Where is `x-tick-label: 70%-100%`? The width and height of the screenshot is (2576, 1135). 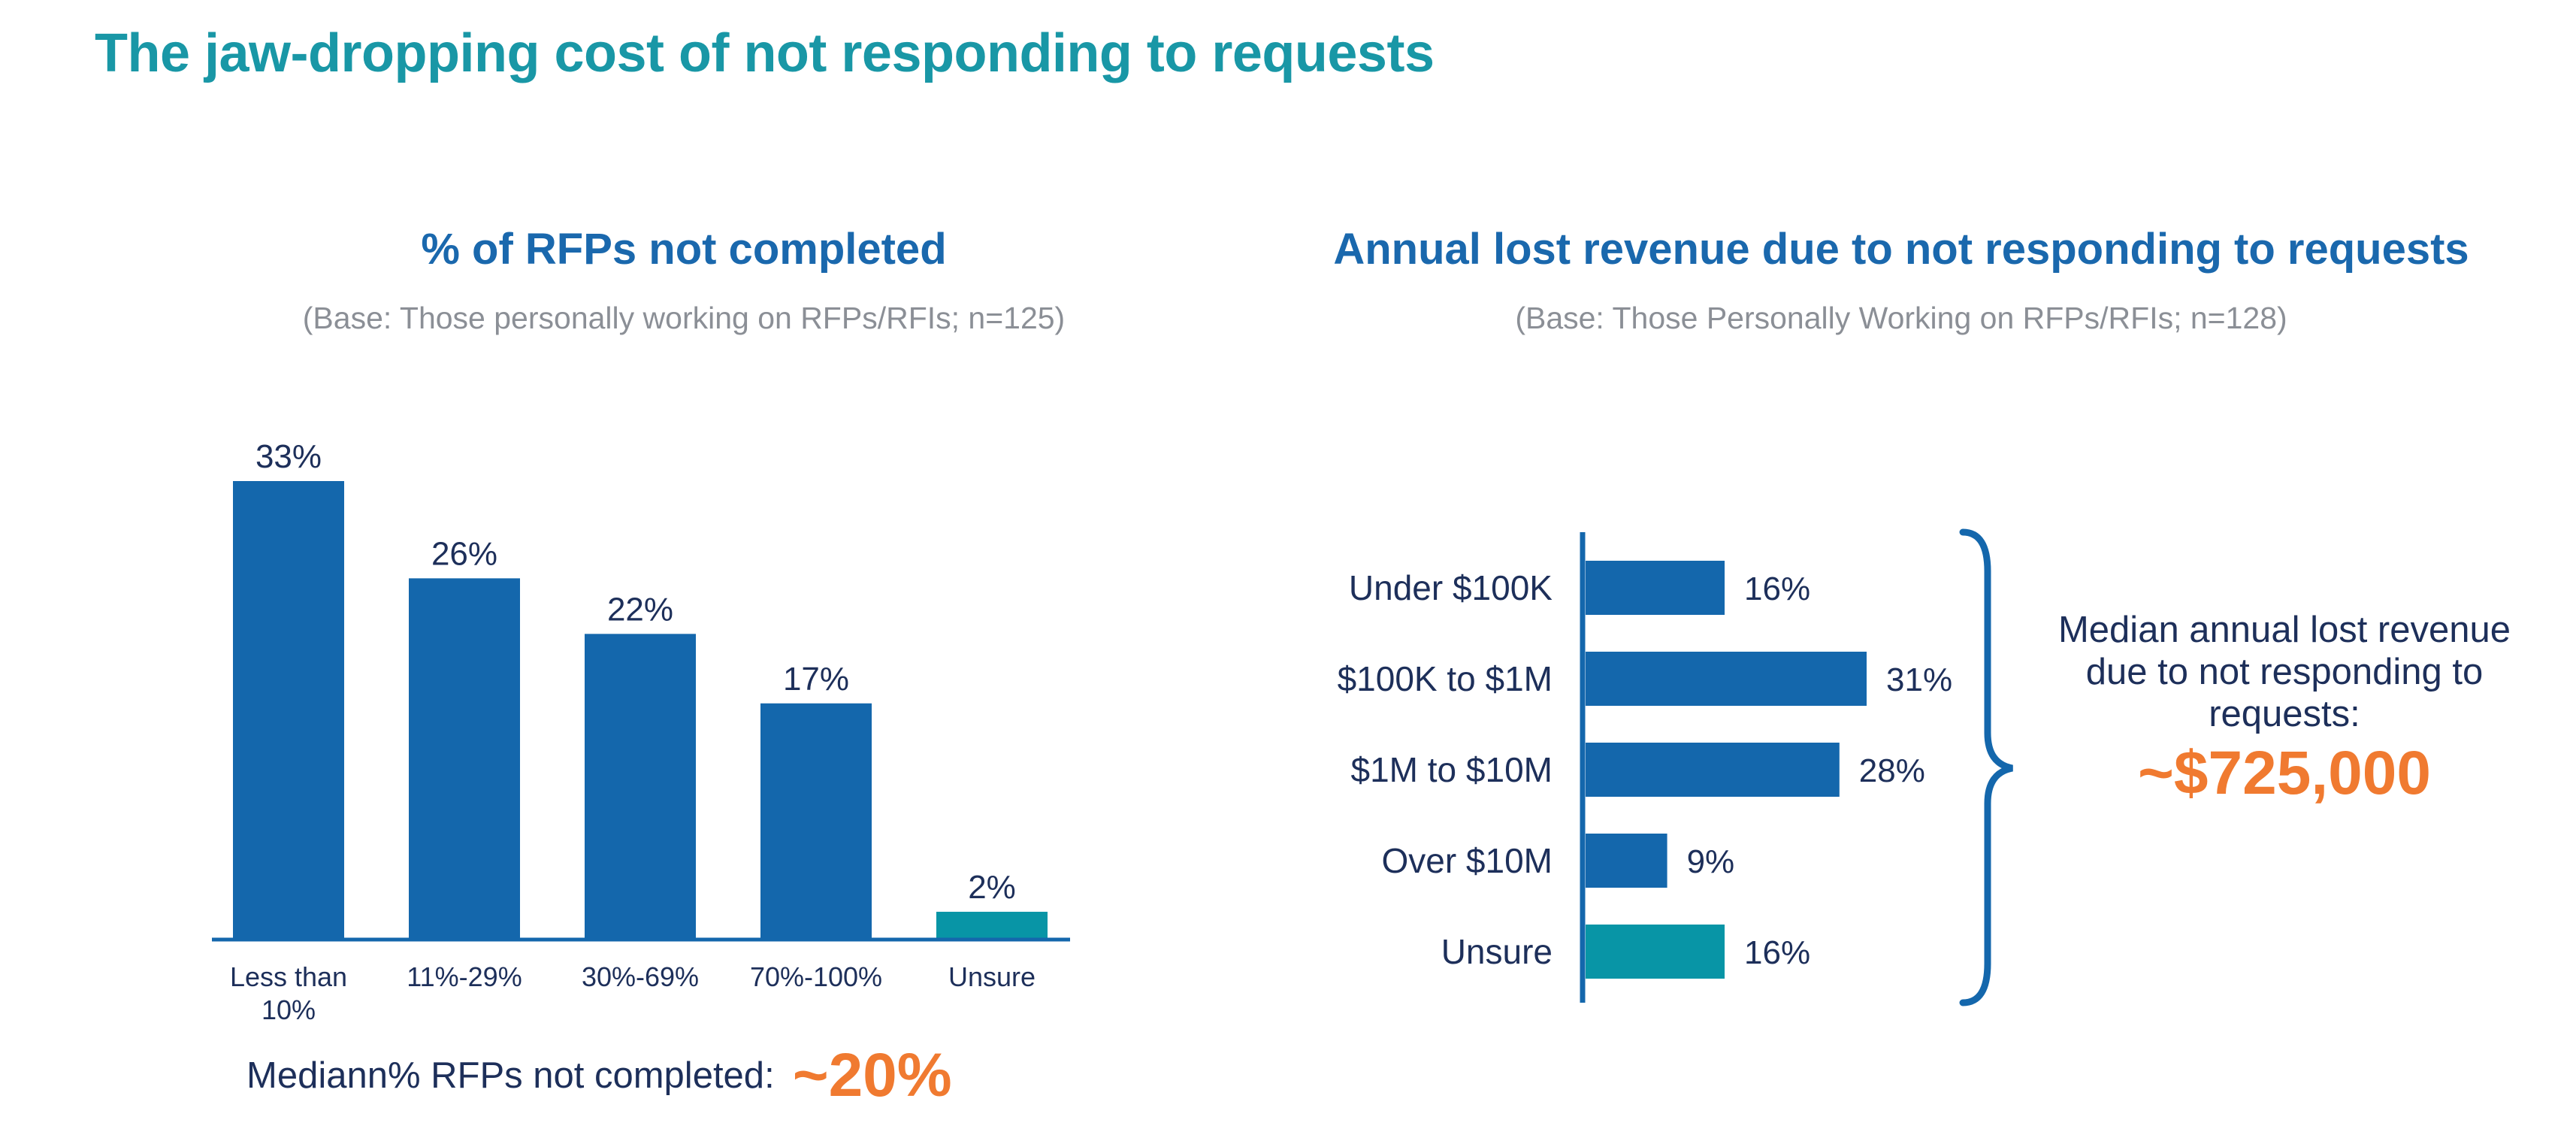
x-tick-label: 70%-100% is located at coordinates (816, 976).